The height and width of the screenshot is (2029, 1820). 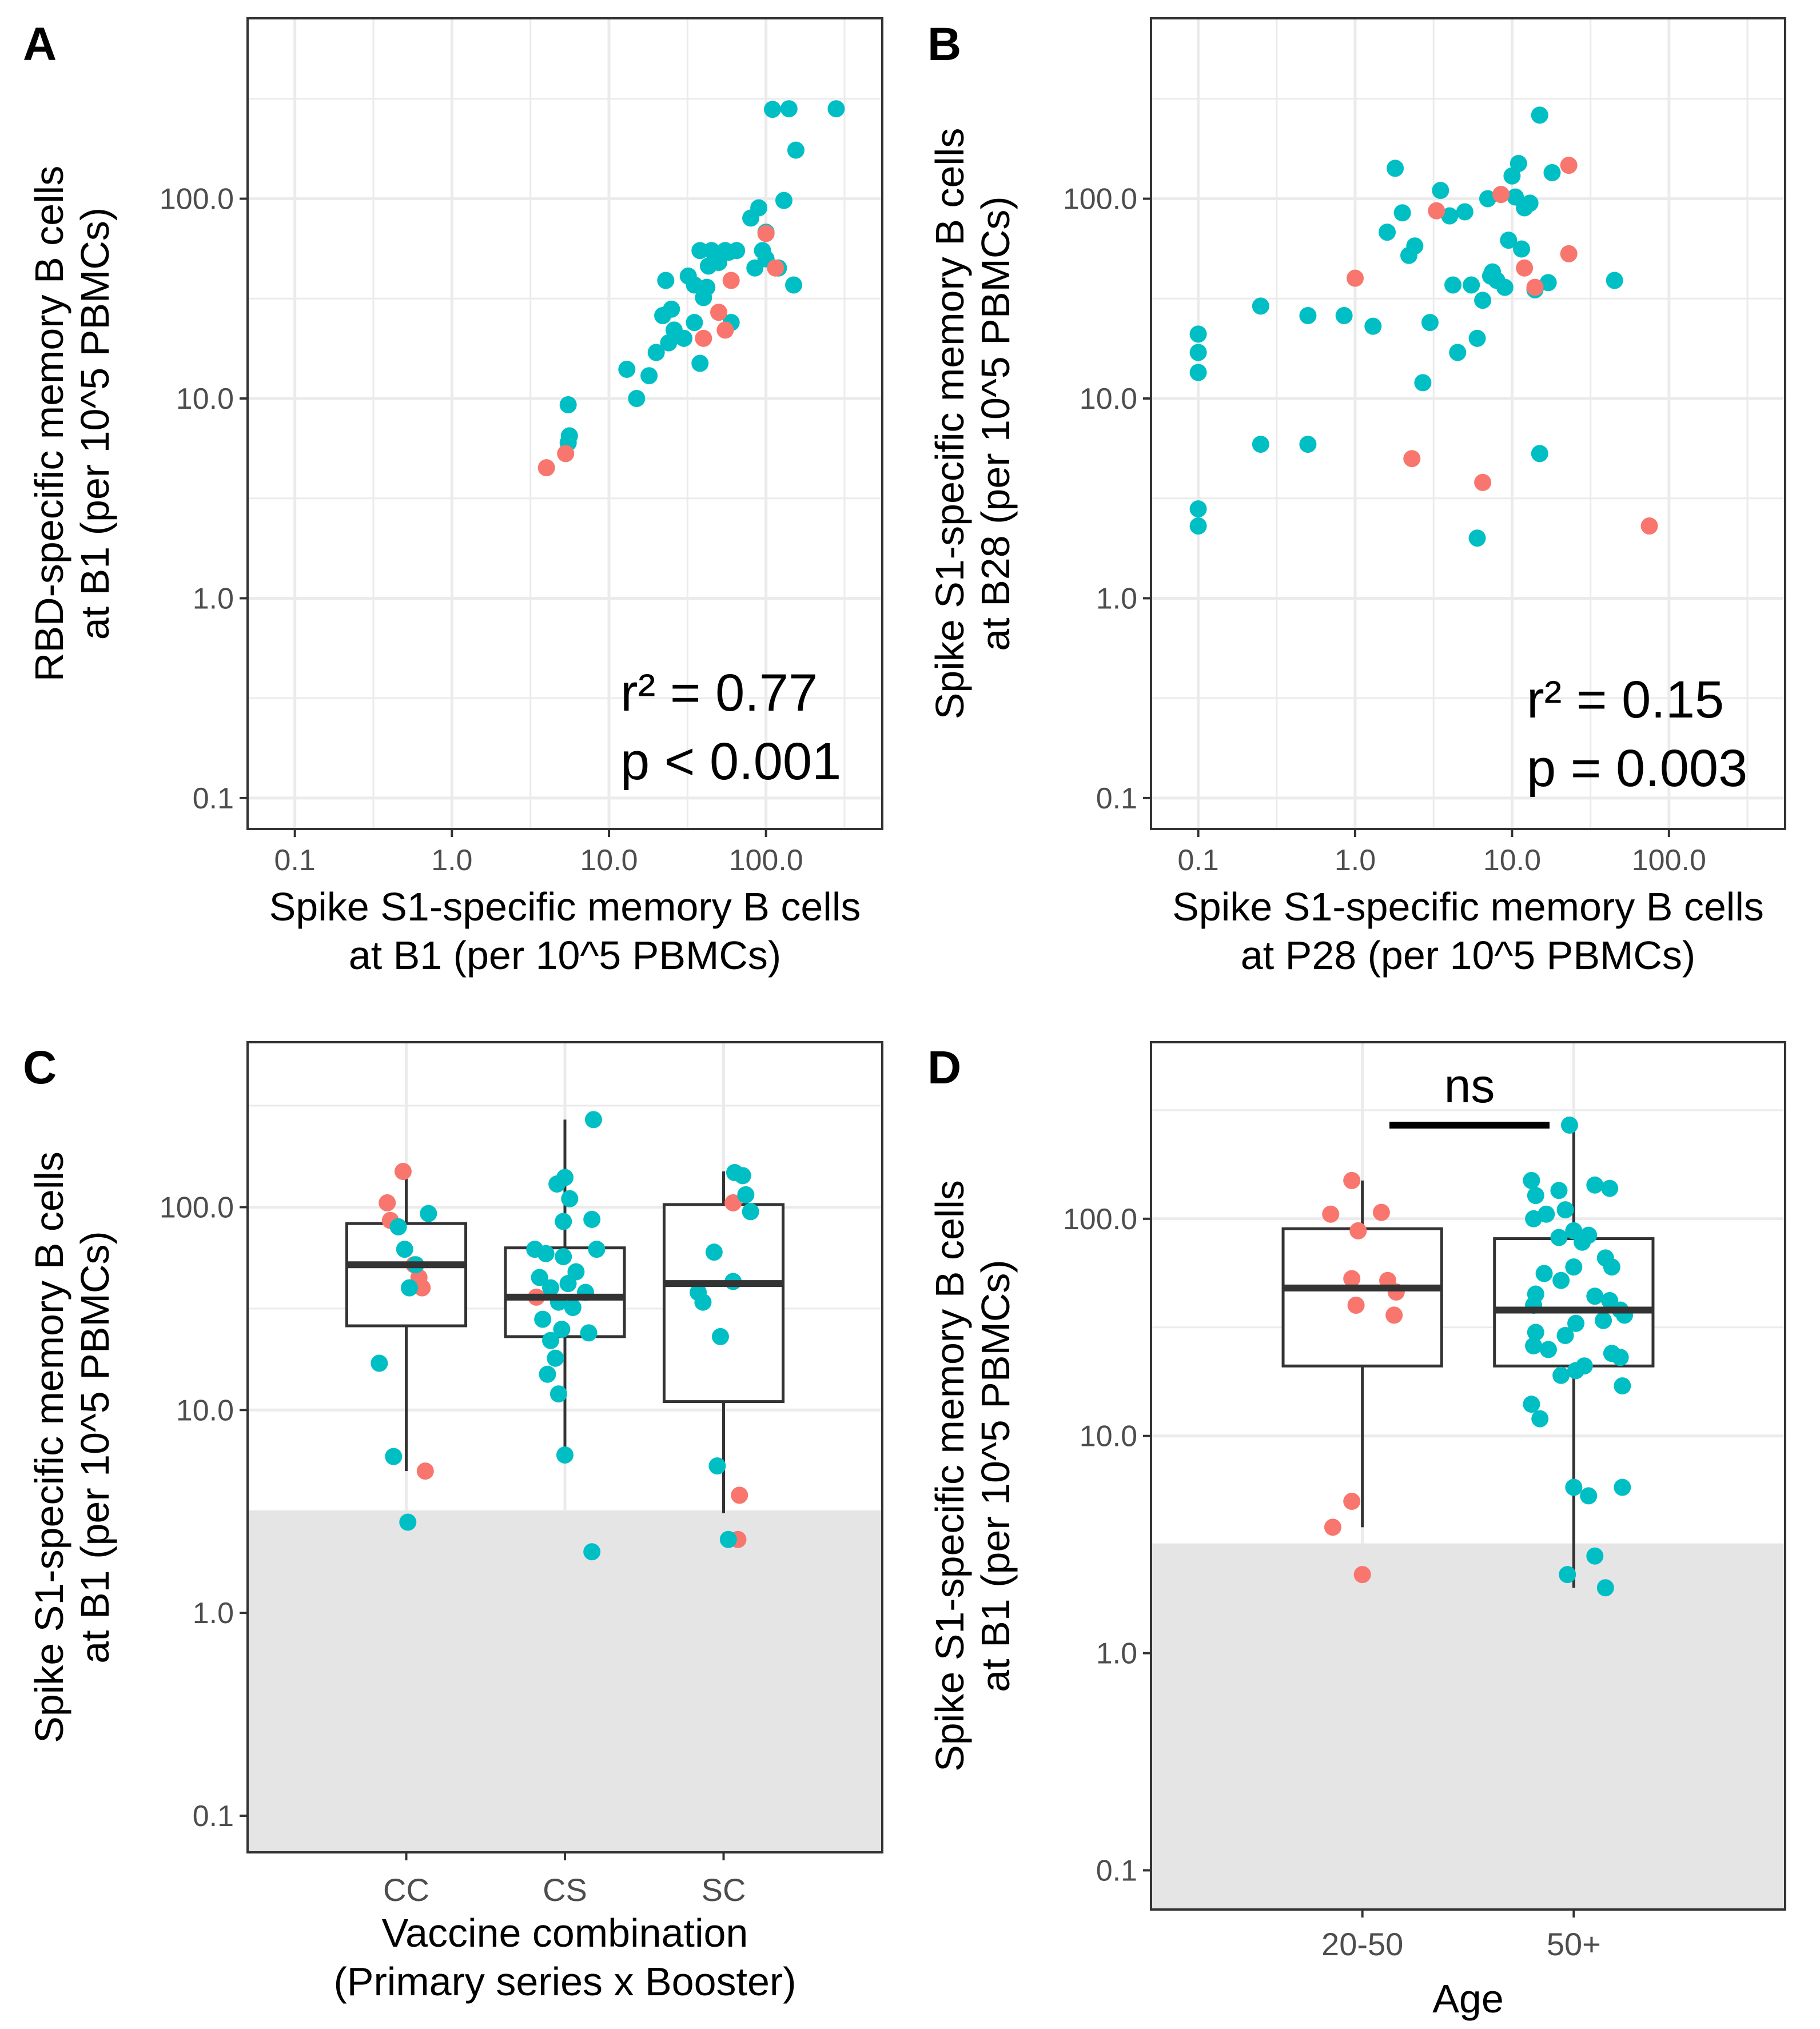 I want to click on y-tick-label: 1.0, so click(x=1116, y=1654).